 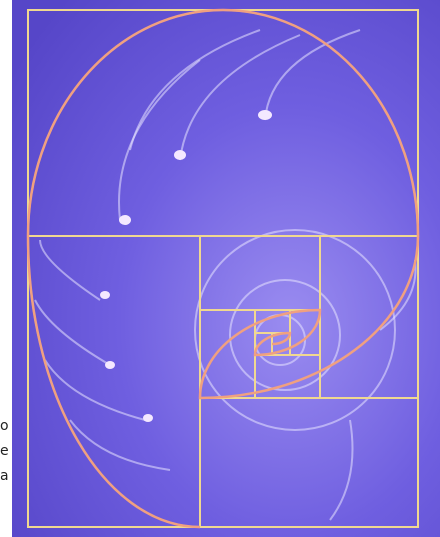 What do you see at coordinates (4, 476) in the screenshot?
I see `text-fragment: a` at bounding box center [4, 476].